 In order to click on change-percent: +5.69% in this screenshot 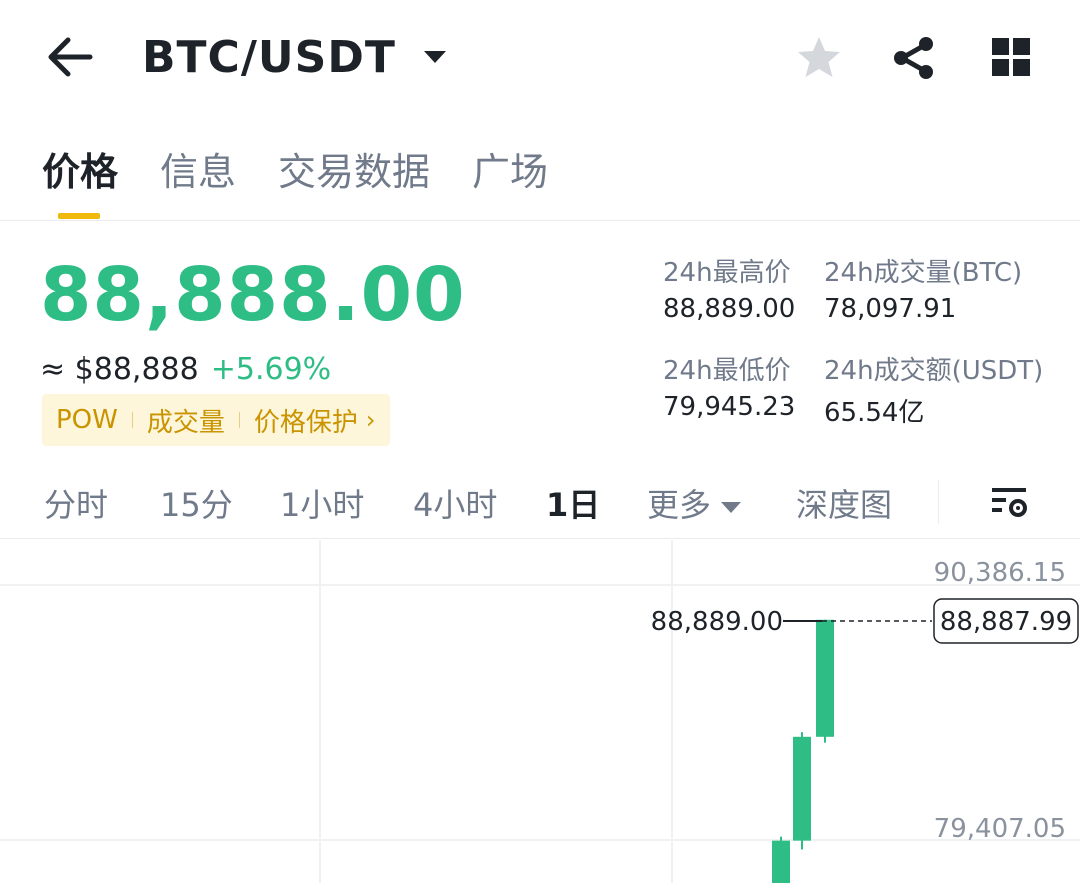, I will do `click(271, 369)`.